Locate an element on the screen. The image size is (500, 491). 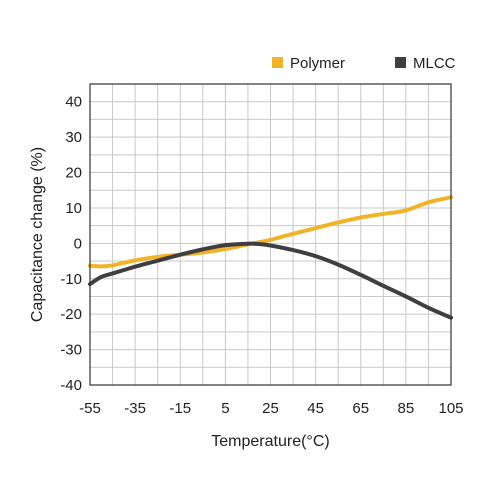
x-tick-label: -15 is located at coordinates (180, 408).